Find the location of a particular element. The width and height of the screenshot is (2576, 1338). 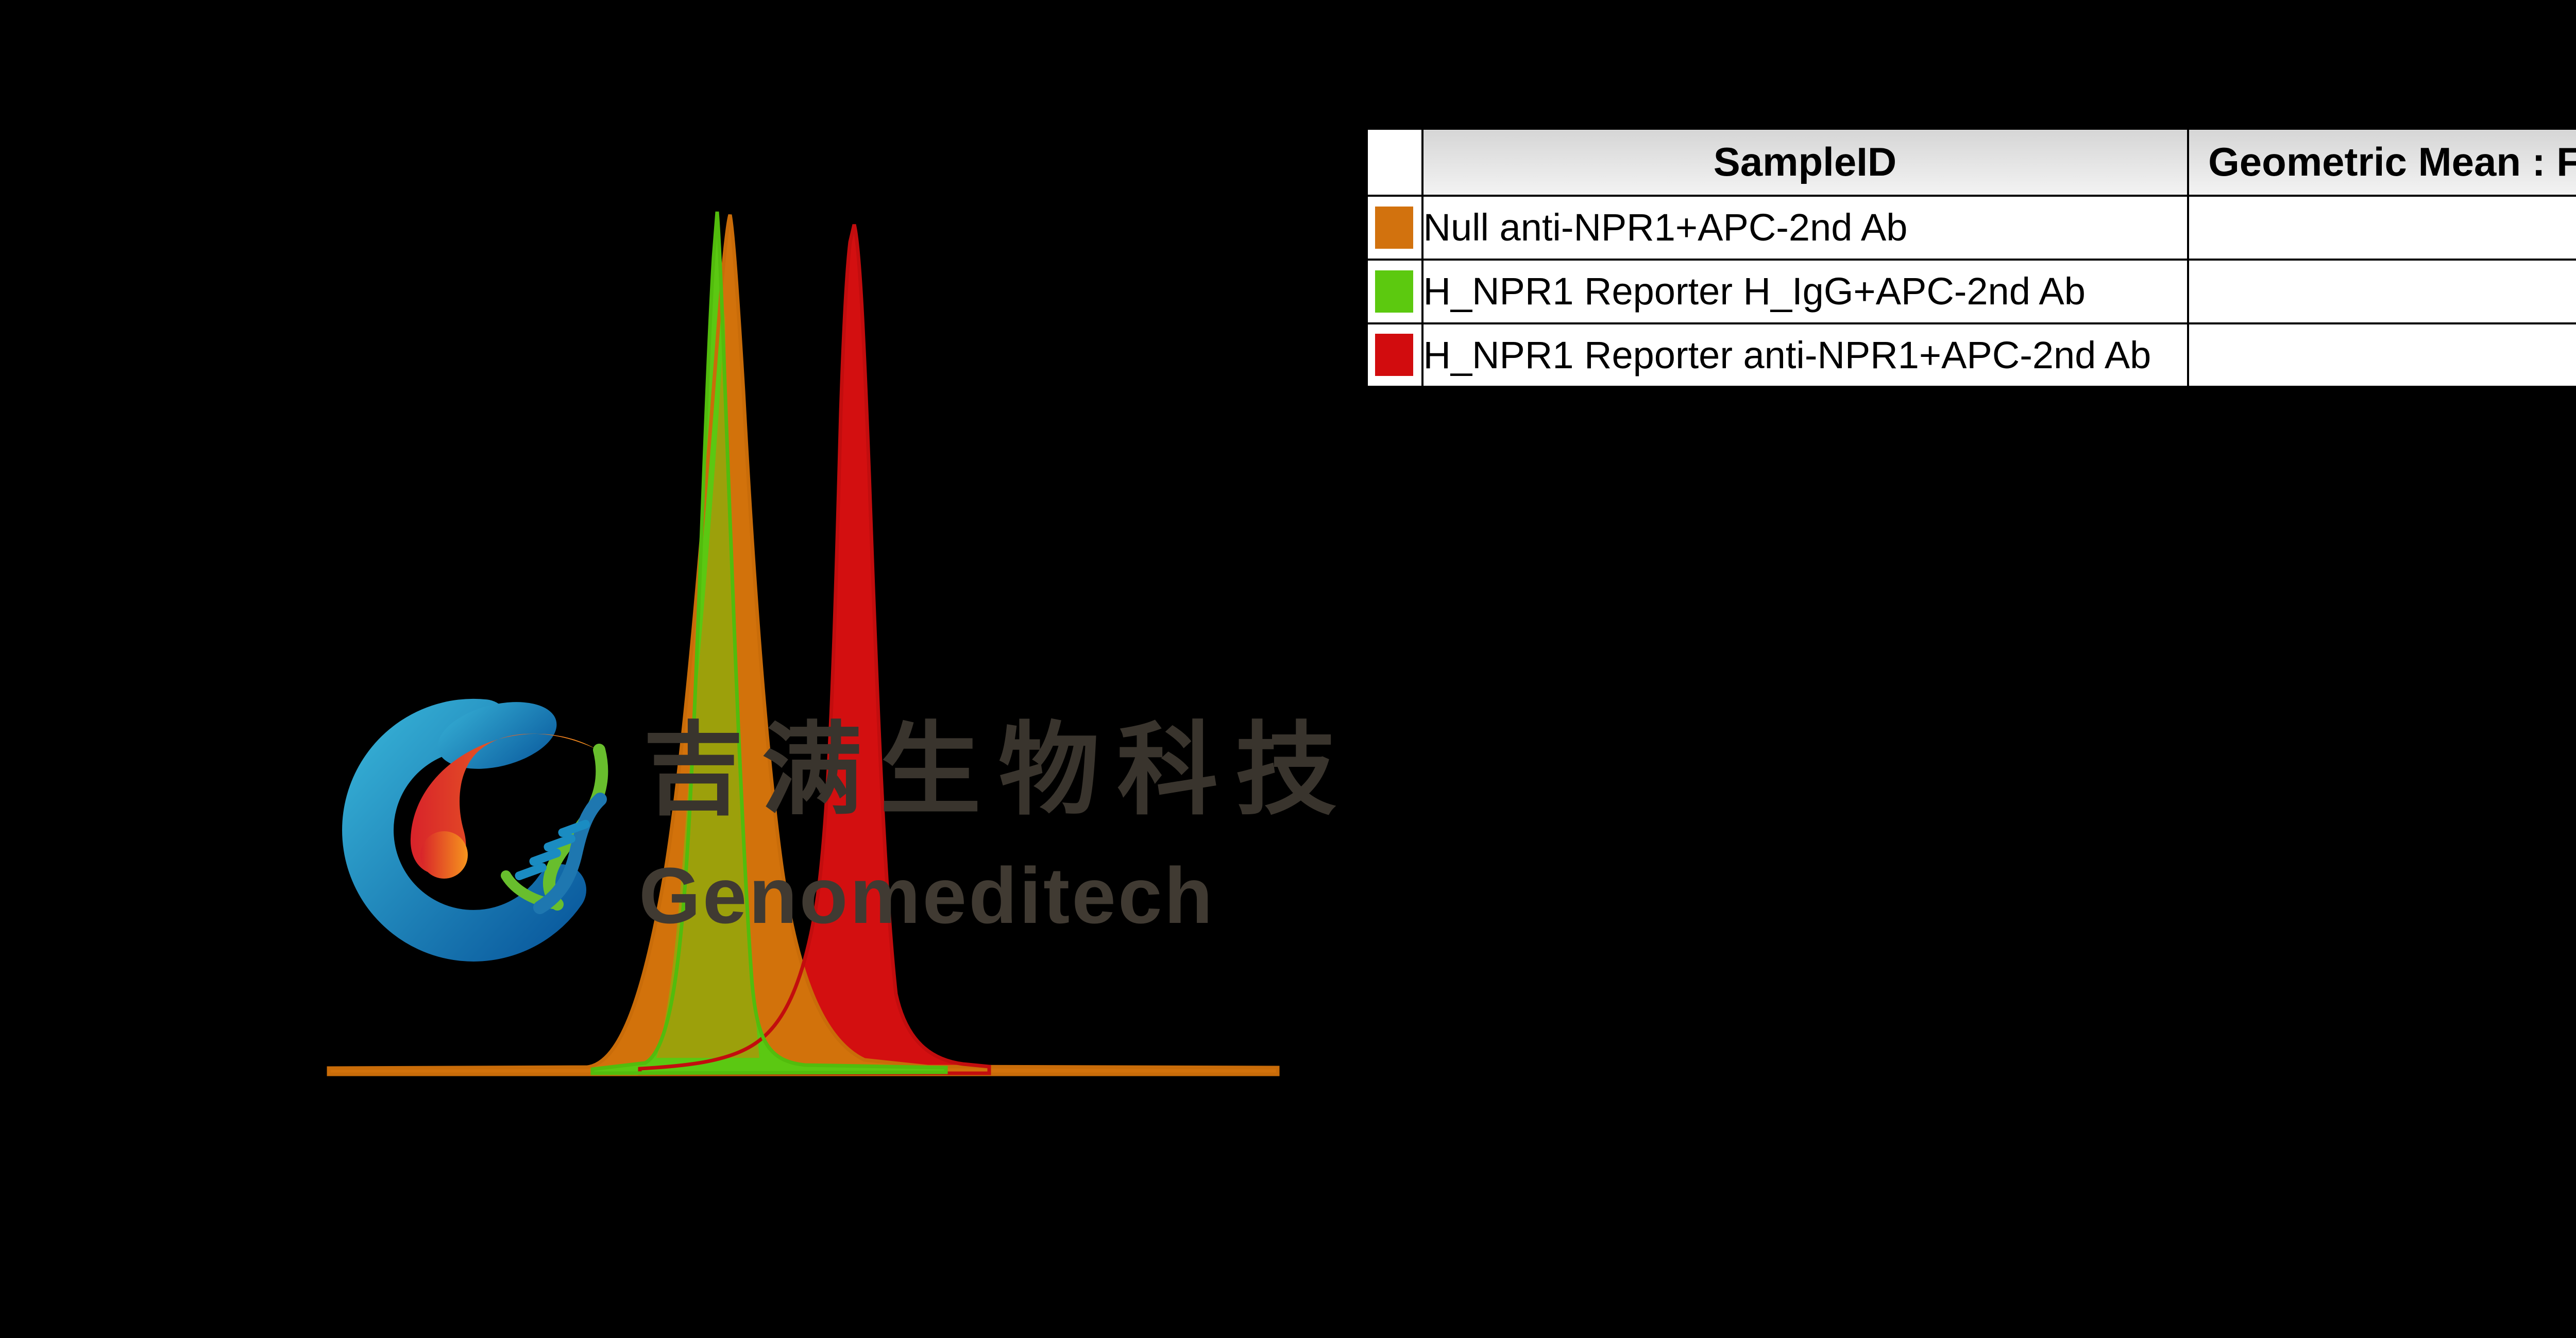

table-row: Null anti-NPR1+APC-2nd Ab 2718 is located at coordinates (1970, 227).